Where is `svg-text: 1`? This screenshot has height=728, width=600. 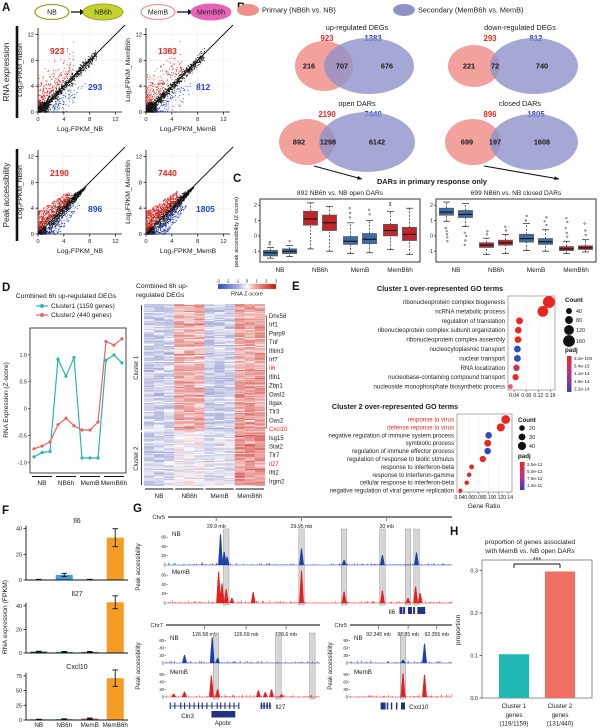 svg-text: 1 is located at coordinates (431, 221).